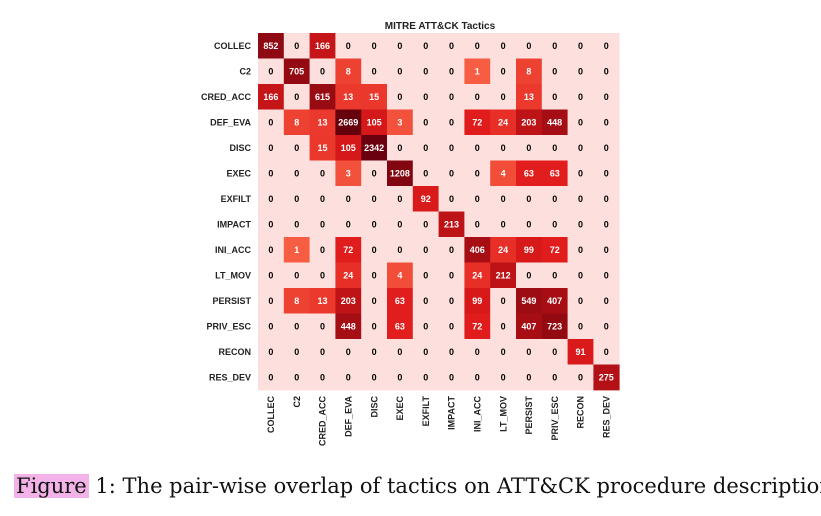  What do you see at coordinates (477, 326) in the screenshot?
I see `cell-value-label: 72` at bounding box center [477, 326].